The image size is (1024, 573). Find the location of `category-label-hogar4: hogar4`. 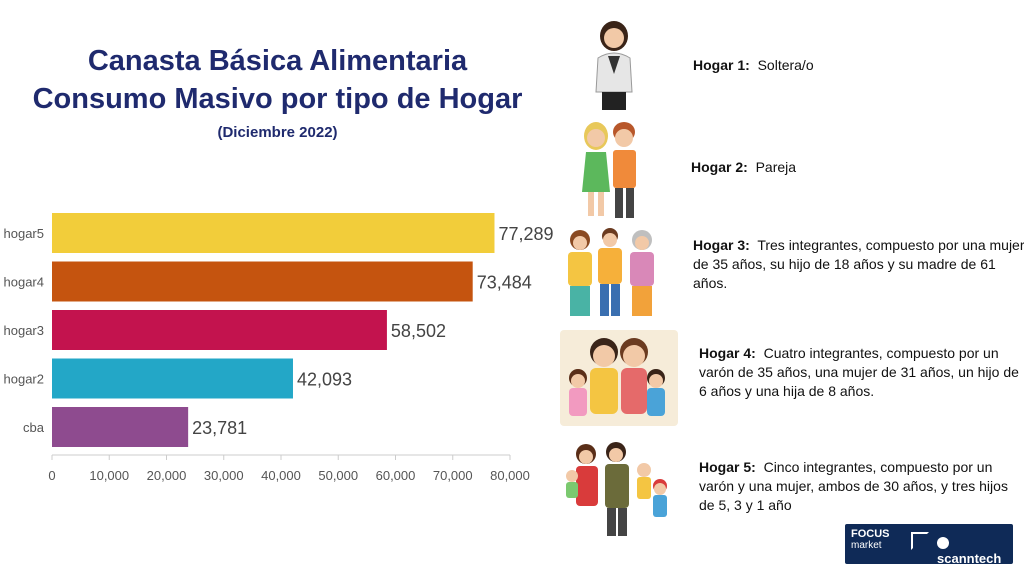

category-label-hogar4: hogar4 is located at coordinates (24, 282).